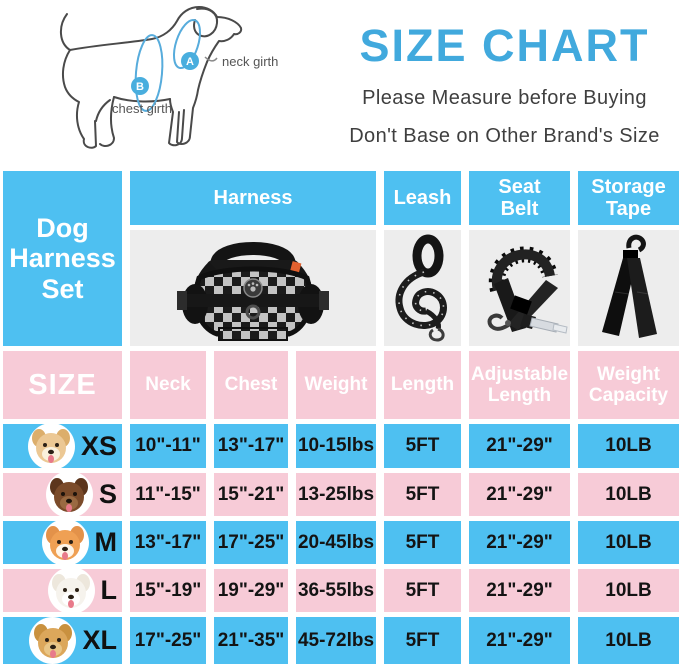  Describe the element at coordinates (519, 640) in the screenshot. I see `xl-adjustable-value: 21"-29"` at that location.